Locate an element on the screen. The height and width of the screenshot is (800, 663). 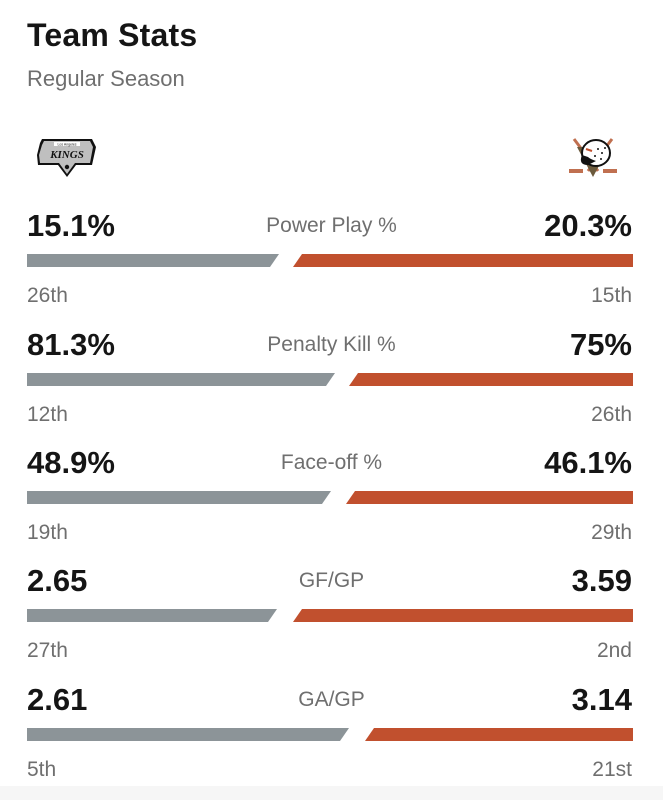
right-value: 75% is located at coordinates (600, 344).